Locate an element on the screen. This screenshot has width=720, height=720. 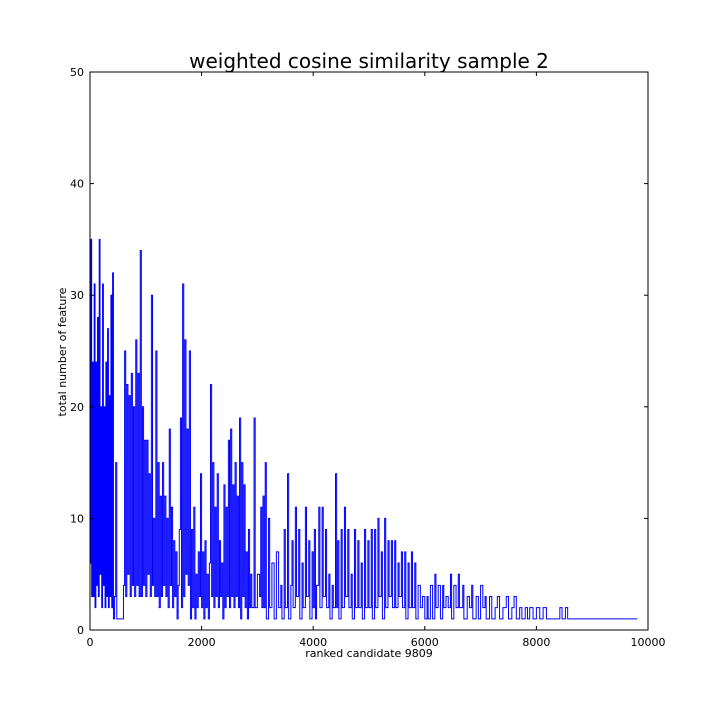
y-axis-label: total number of feature is located at coordinates (62, 351).